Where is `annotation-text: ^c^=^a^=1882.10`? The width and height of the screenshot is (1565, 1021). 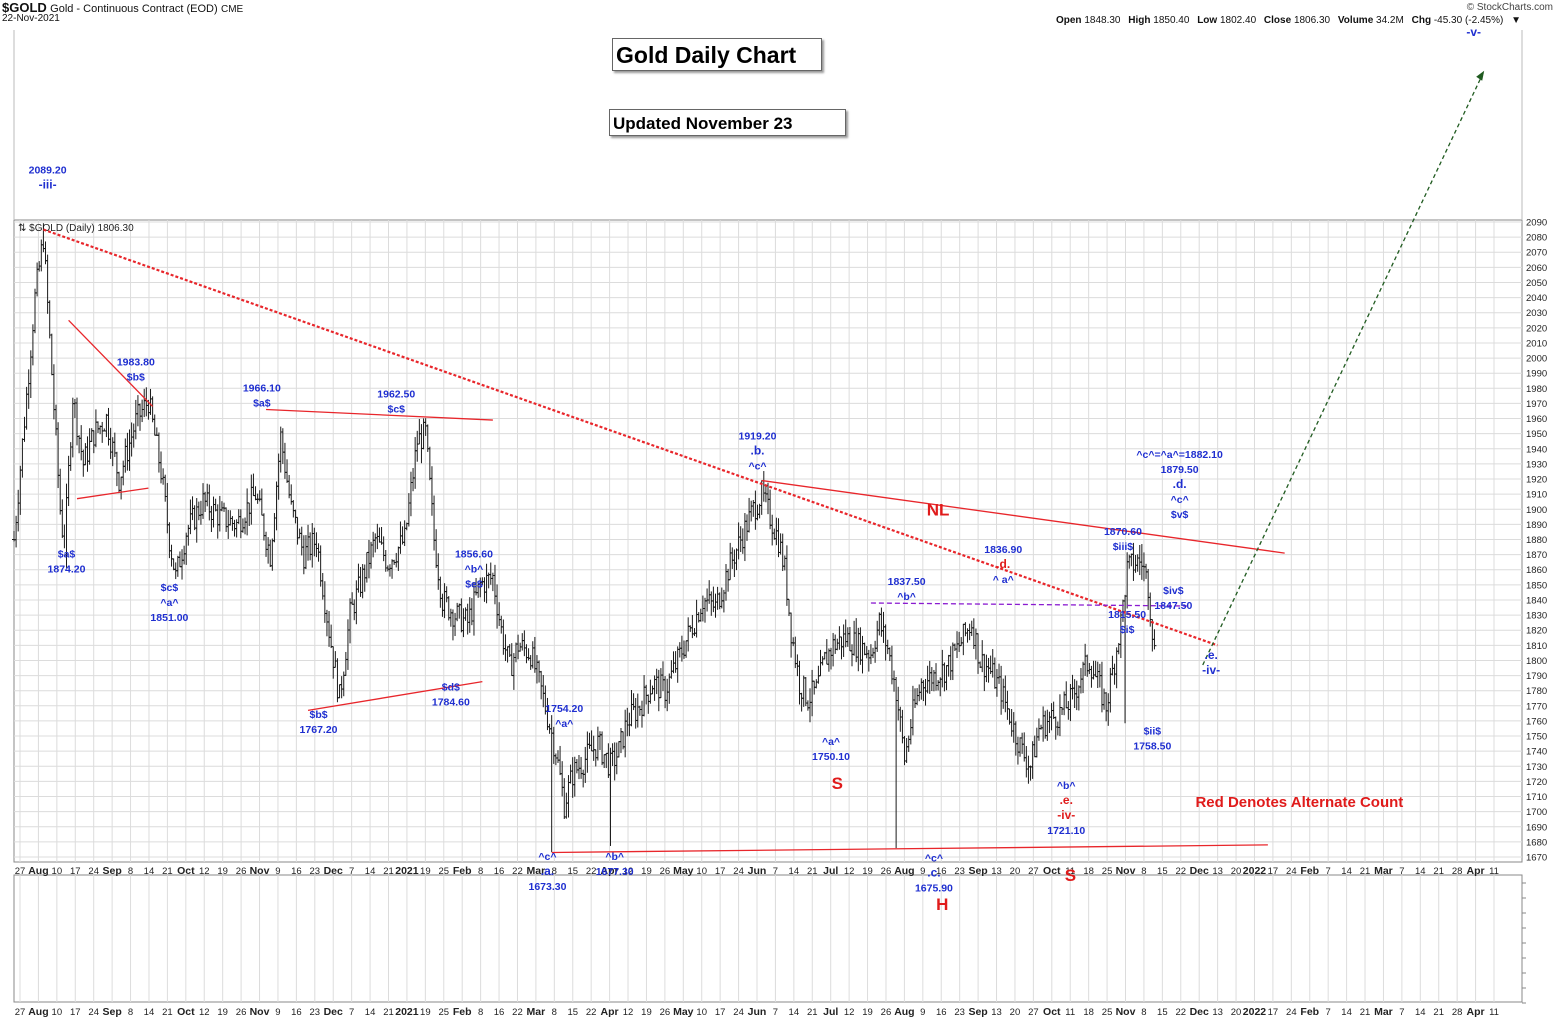 annotation-text: ^c^=^a^=1882.10 is located at coordinates (1179, 455).